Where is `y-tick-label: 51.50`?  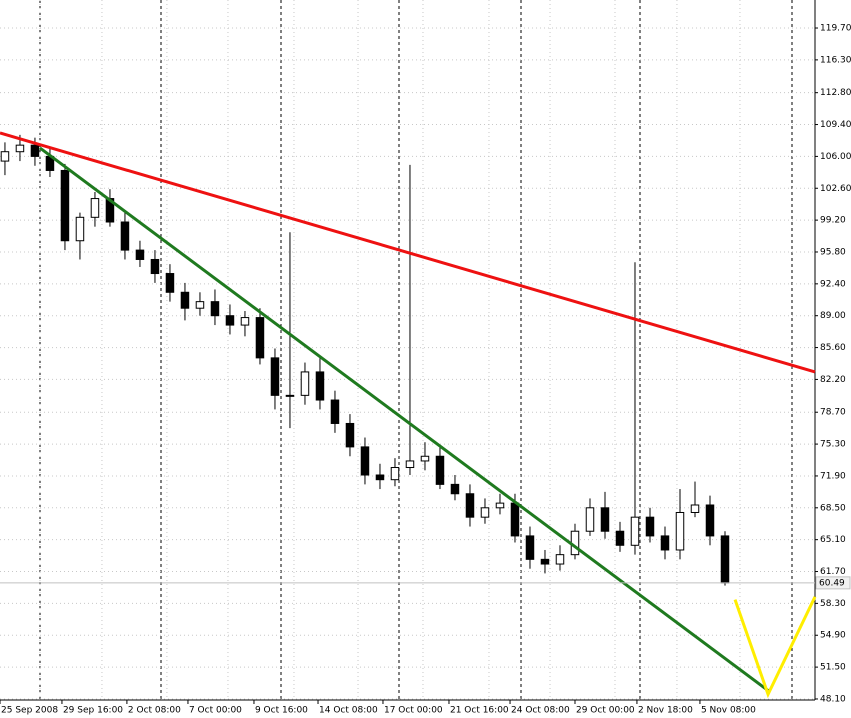 y-tick-label: 51.50 is located at coordinates (833, 668).